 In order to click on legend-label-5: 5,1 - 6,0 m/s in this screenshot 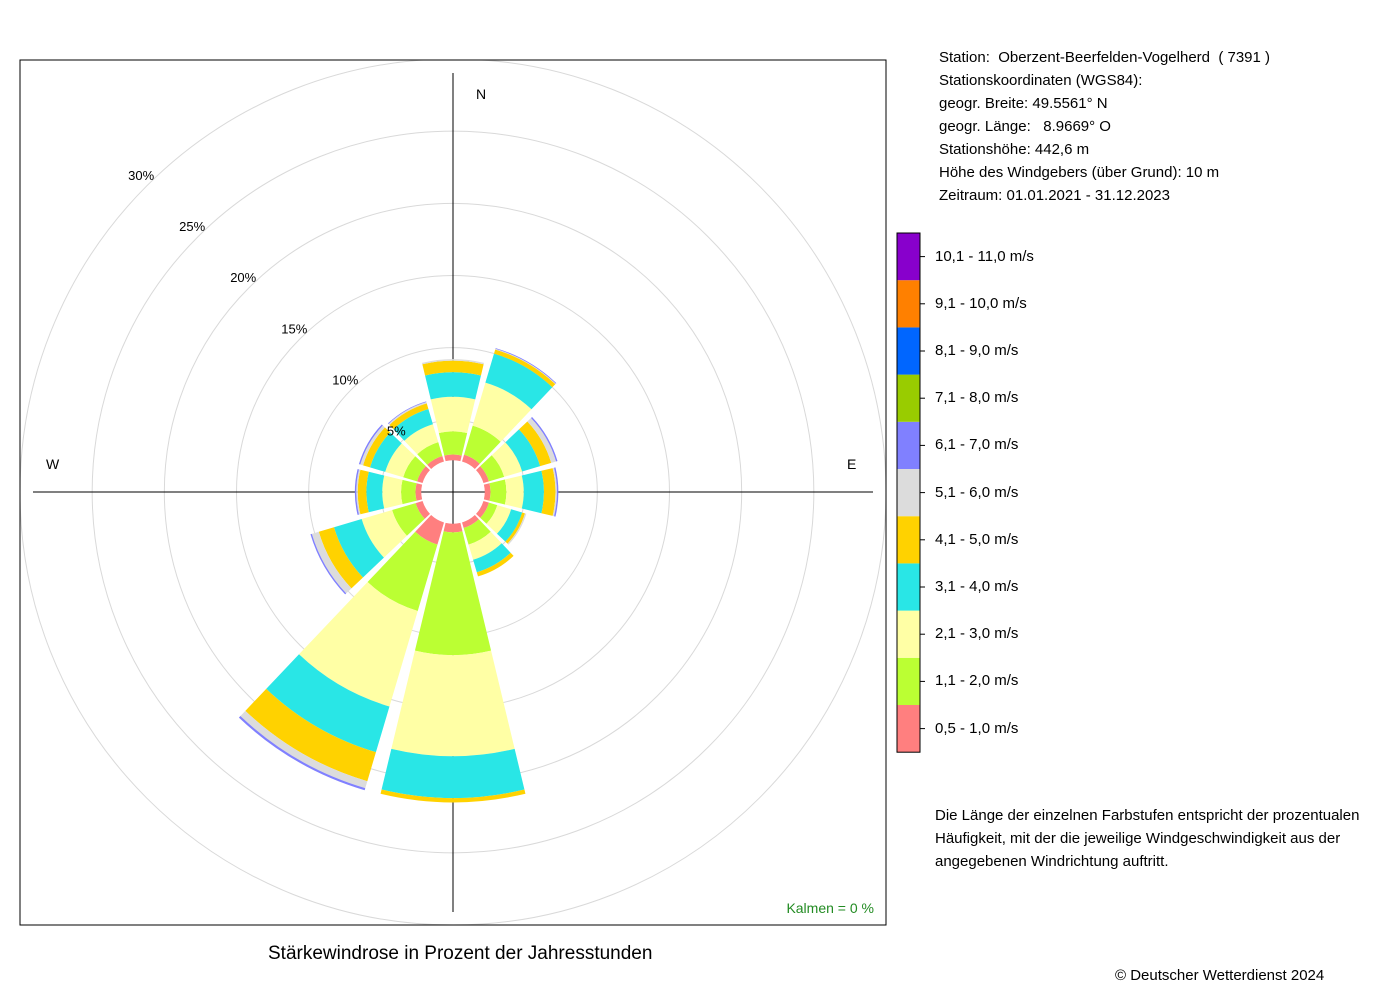, I will do `click(977, 492)`.